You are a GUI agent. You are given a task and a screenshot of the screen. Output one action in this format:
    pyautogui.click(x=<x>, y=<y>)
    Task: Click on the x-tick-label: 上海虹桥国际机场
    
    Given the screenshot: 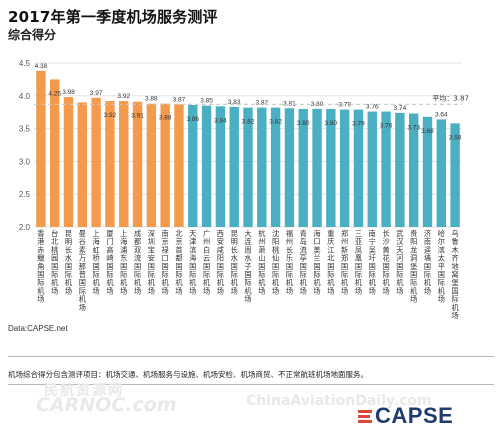 What is the action you would take?
    pyautogui.click(x=97, y=262)
    